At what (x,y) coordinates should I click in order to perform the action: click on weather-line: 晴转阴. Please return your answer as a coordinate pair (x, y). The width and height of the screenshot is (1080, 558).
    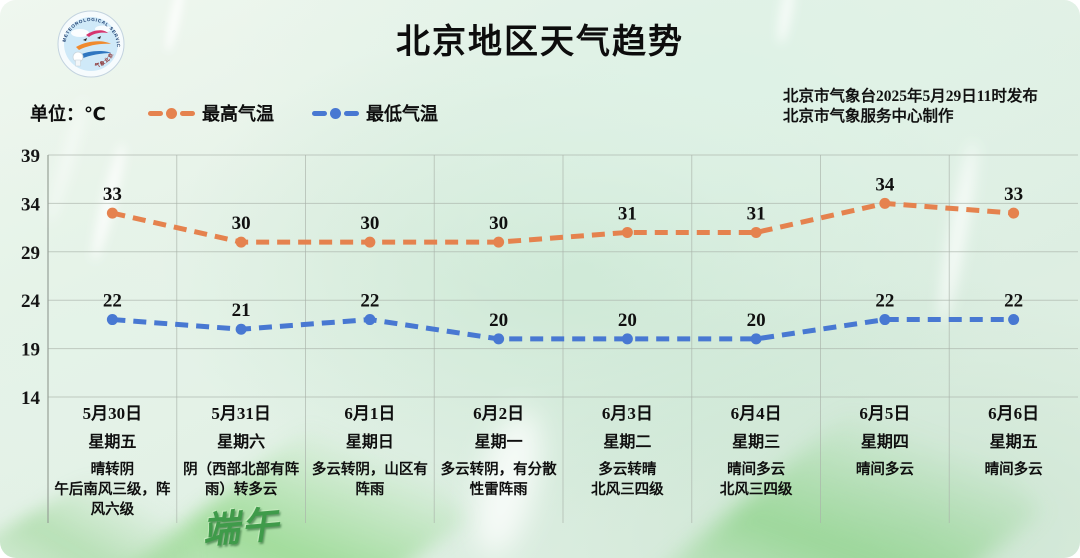
    Looking at the image, I should click on (112, 470).